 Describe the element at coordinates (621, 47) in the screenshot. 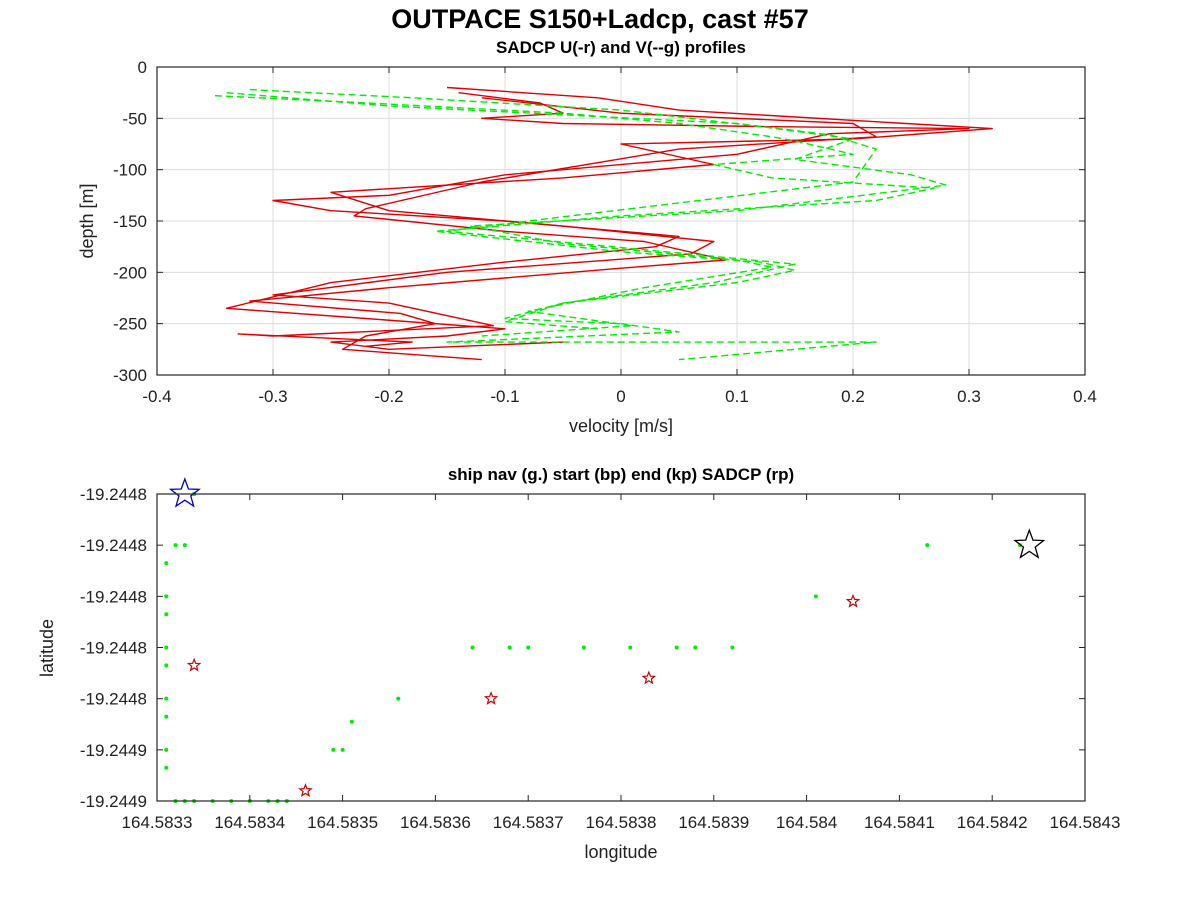

I see `velocity-plot-title: SADCP U(-r) and V(--g) profiles` at that location.